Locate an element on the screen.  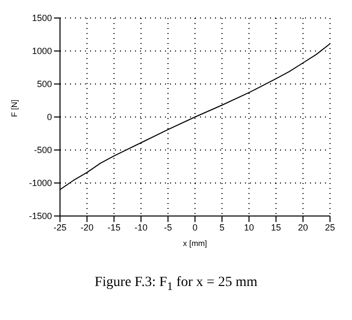
x-tick-label: -20 is located at coordinates (87, 227).